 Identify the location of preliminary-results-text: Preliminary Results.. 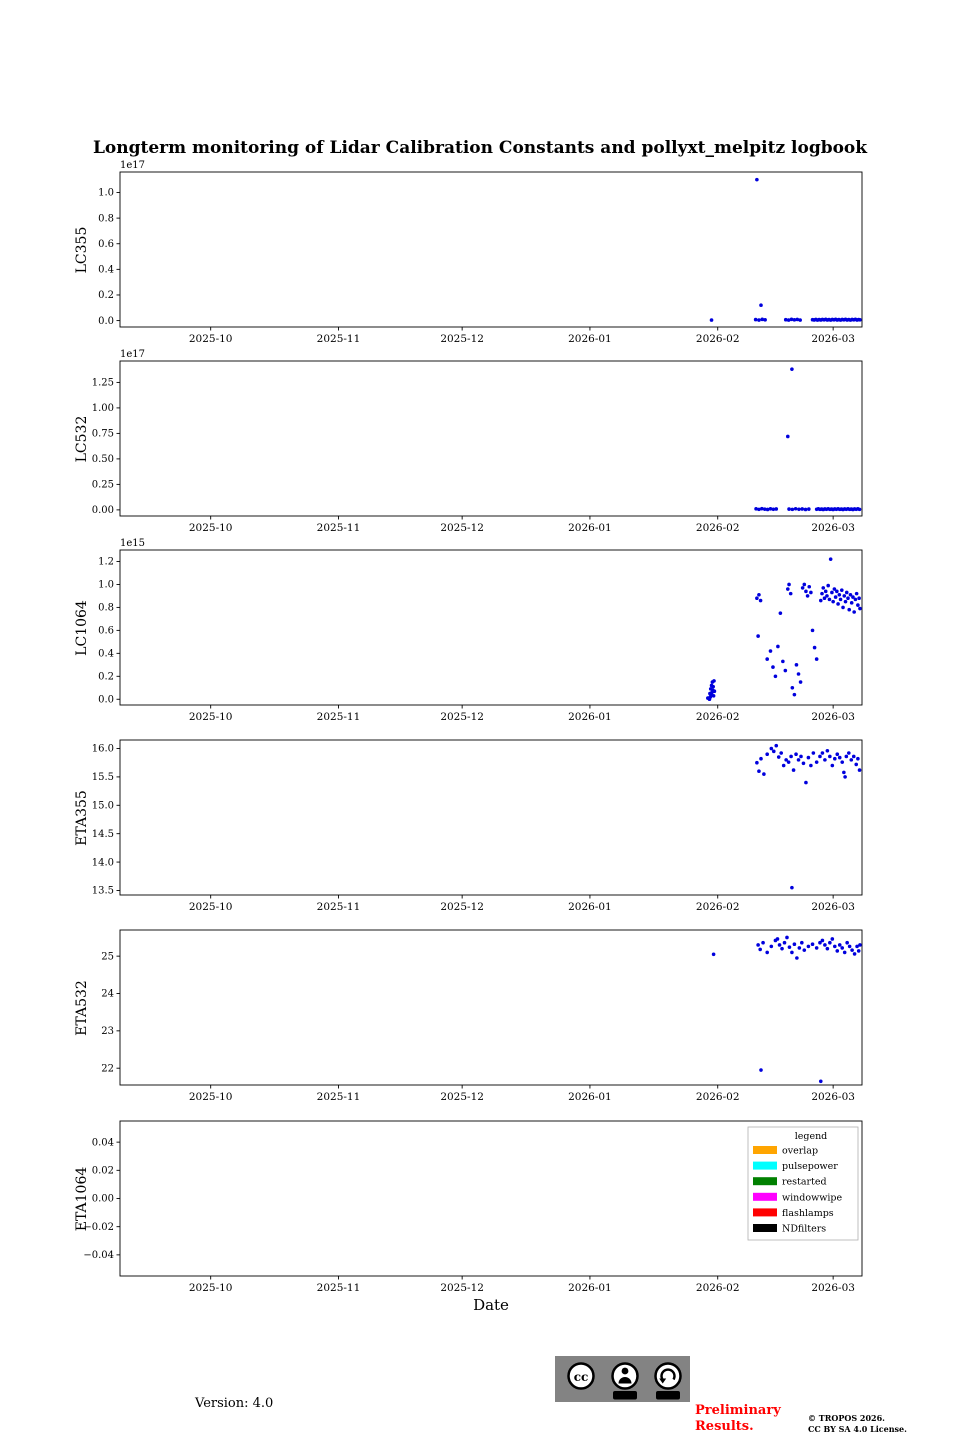
(738, 1419).